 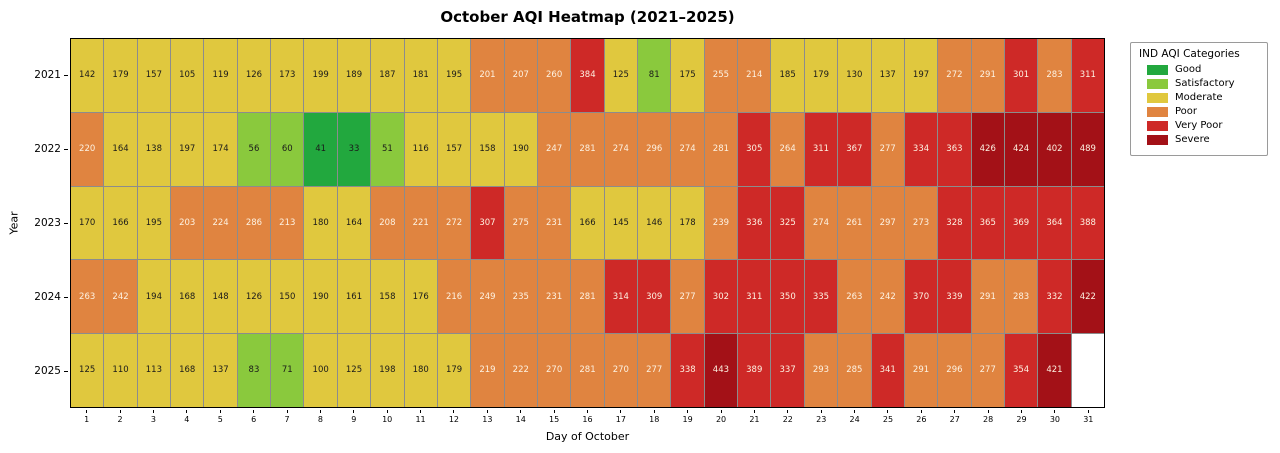 What do you see at coordinates (287, 149) in the screenshot?
I see `heatmap-cell: 60` at bounding box center [287, 149].